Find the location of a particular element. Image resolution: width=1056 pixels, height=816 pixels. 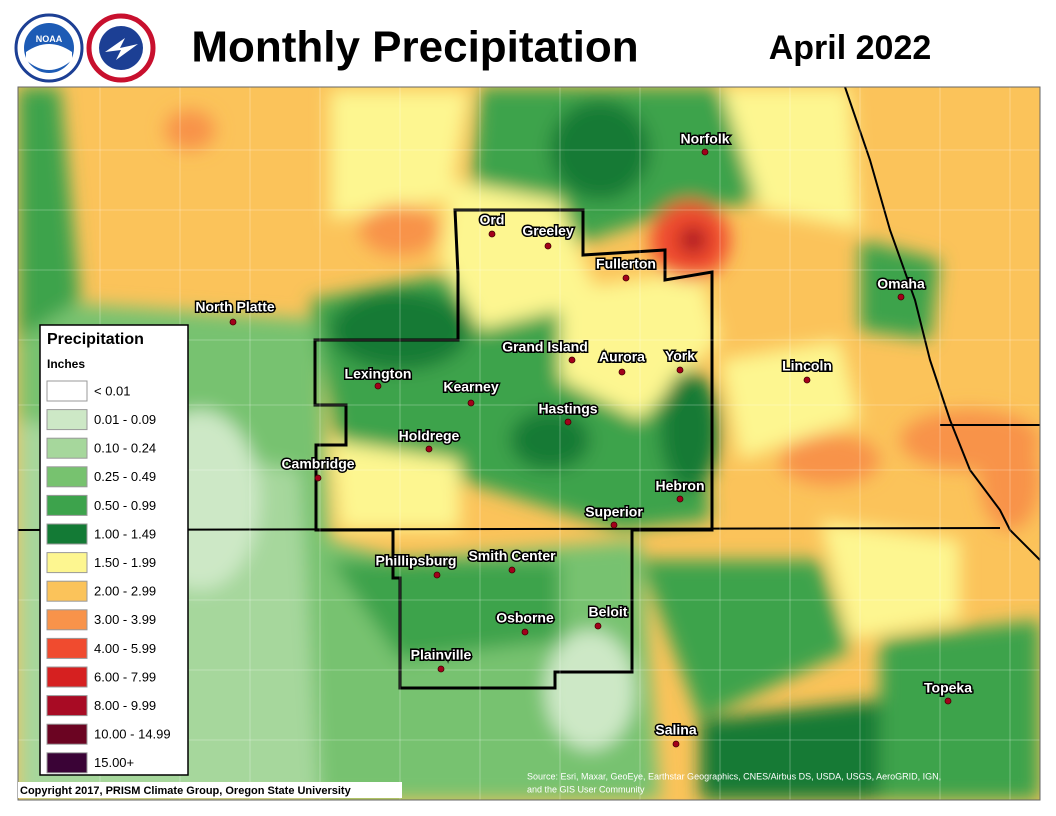

city-label: Omaha is located at coordinates (901, 284).